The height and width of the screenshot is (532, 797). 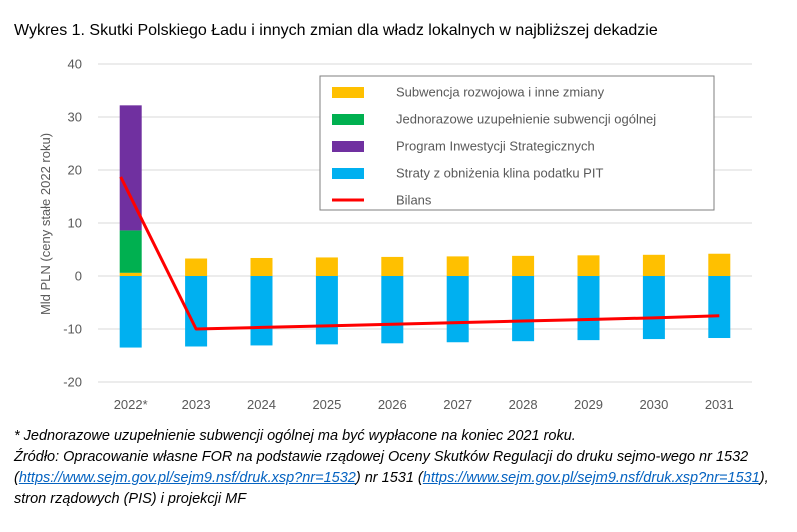 I want to click on y-tick-label: 10, so click(x=75, y=223).